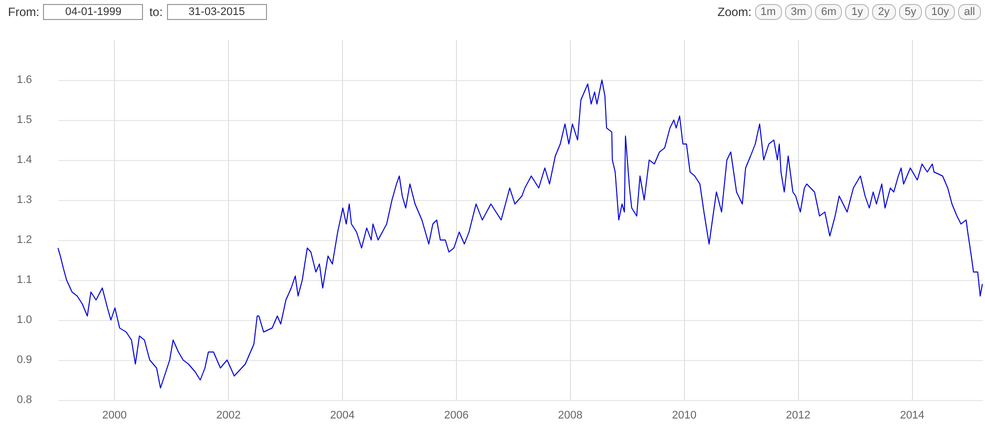 This screenshot has width=985, height=429. What do you see at coordinates (114, 416) in the screenshot?
I see `x-tick-label: 2000` at bounding box center [114, 416].